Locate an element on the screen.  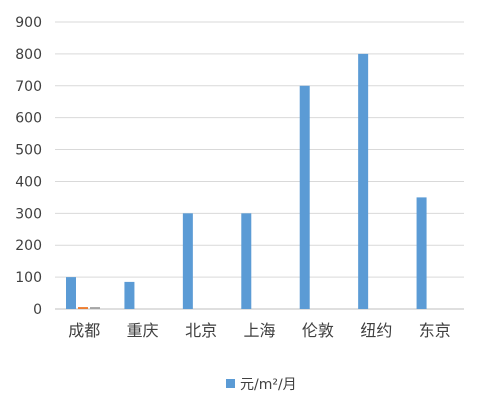
y-tick-label: 500 is located at coordinates (28, 151).